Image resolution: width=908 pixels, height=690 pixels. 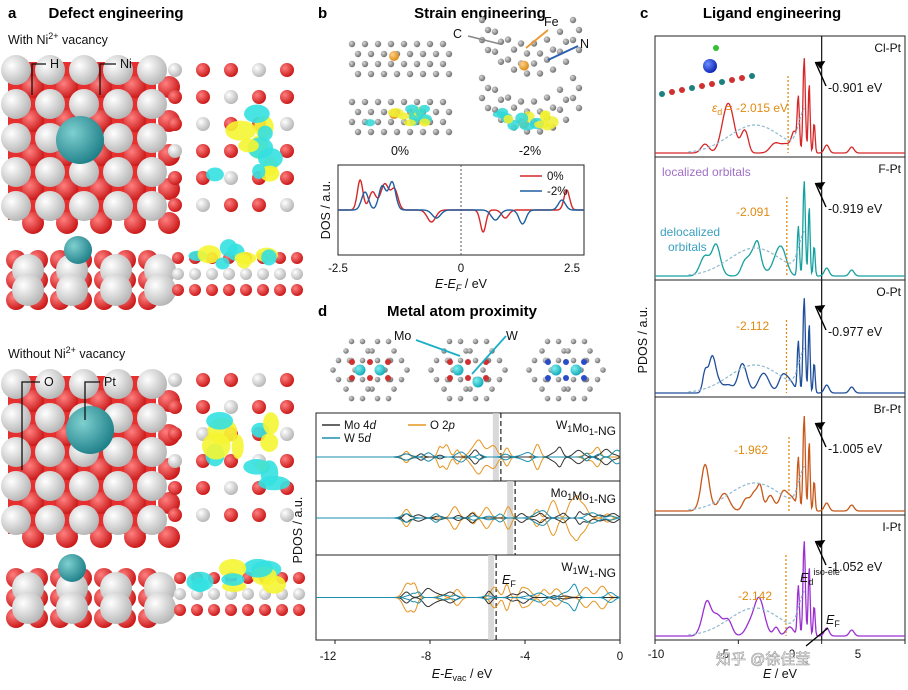 What do you see at coordinates (100, 397) in the screenshot?
I see `callout-pt: Pt` at bounding box center [100, 397].